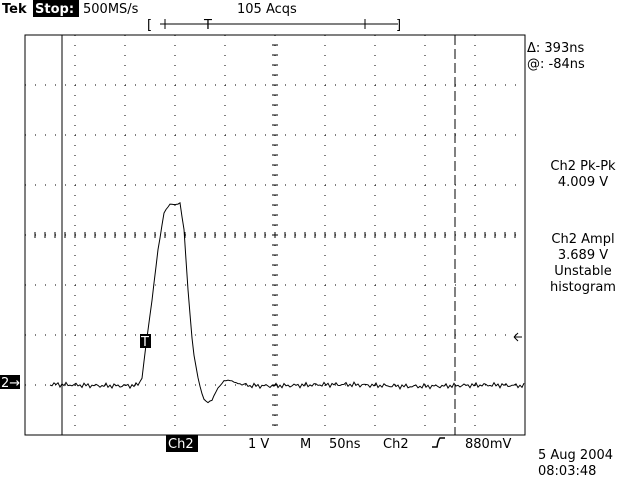 Image resolution: width=640 pixels, height=480 pixels. I want to click on trigger-marker-box, so click(145, 341).